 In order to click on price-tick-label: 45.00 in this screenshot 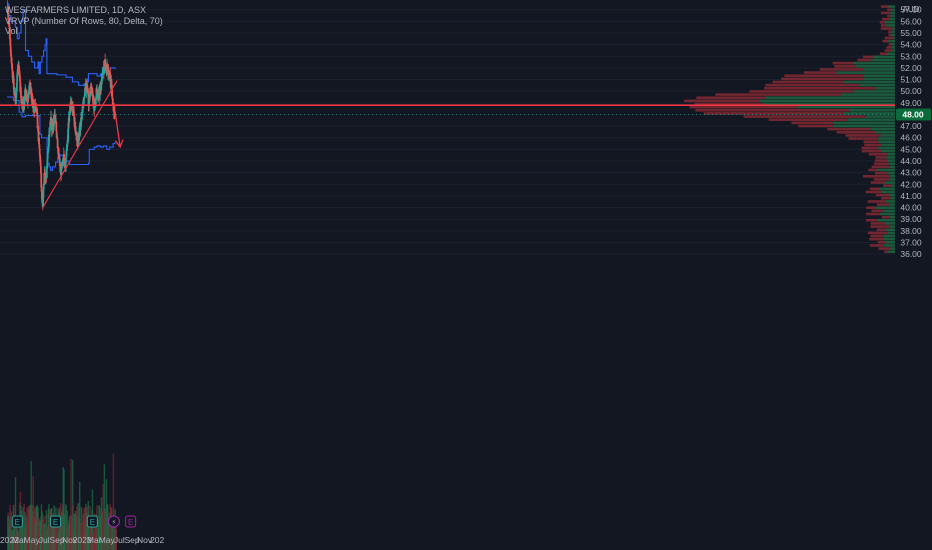, I will do `click(911, 149)`.